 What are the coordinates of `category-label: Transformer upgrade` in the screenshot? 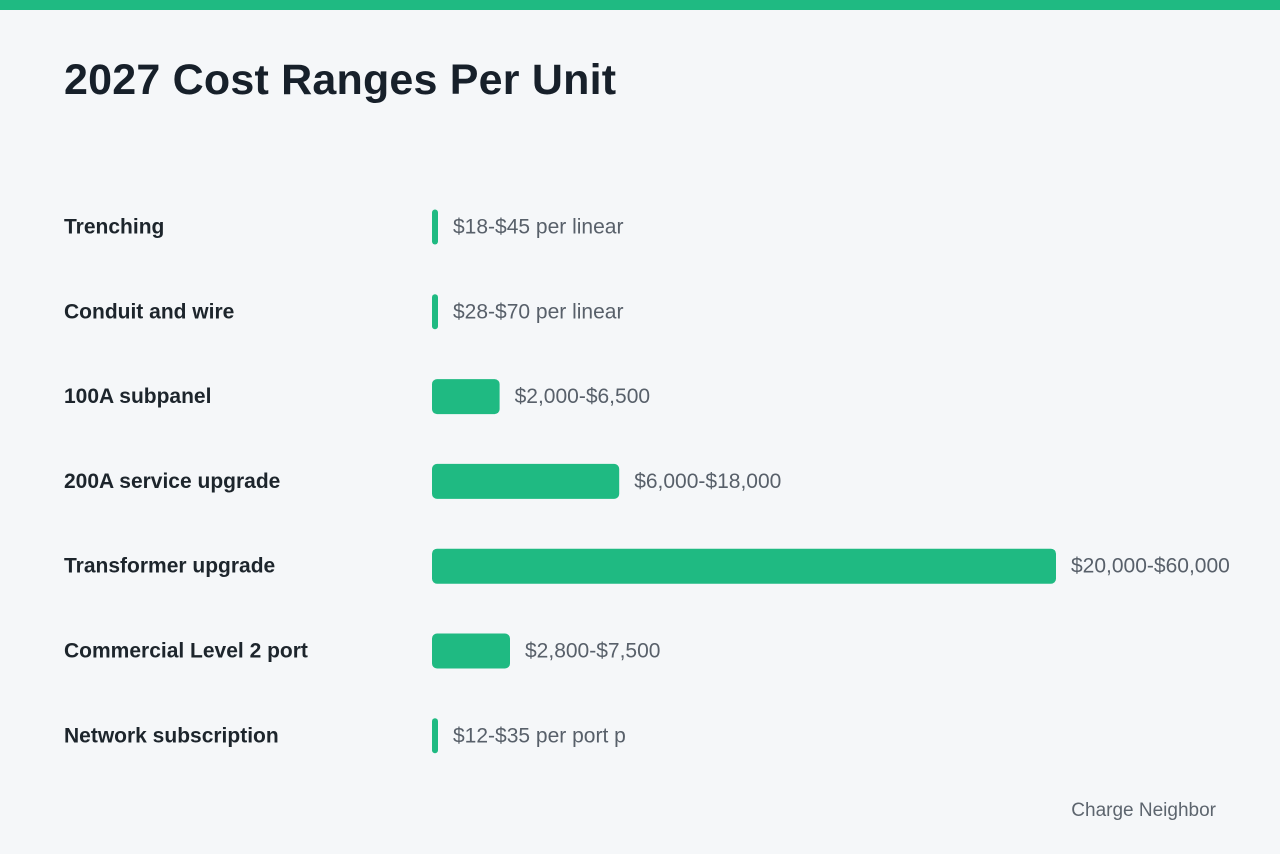 It's located at (169, 566).